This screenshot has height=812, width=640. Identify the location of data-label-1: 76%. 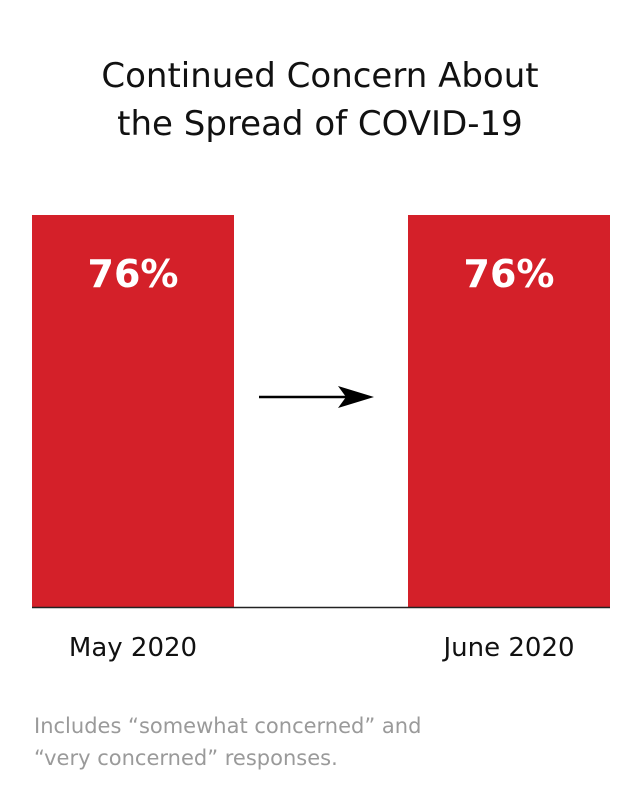
(133, 274).